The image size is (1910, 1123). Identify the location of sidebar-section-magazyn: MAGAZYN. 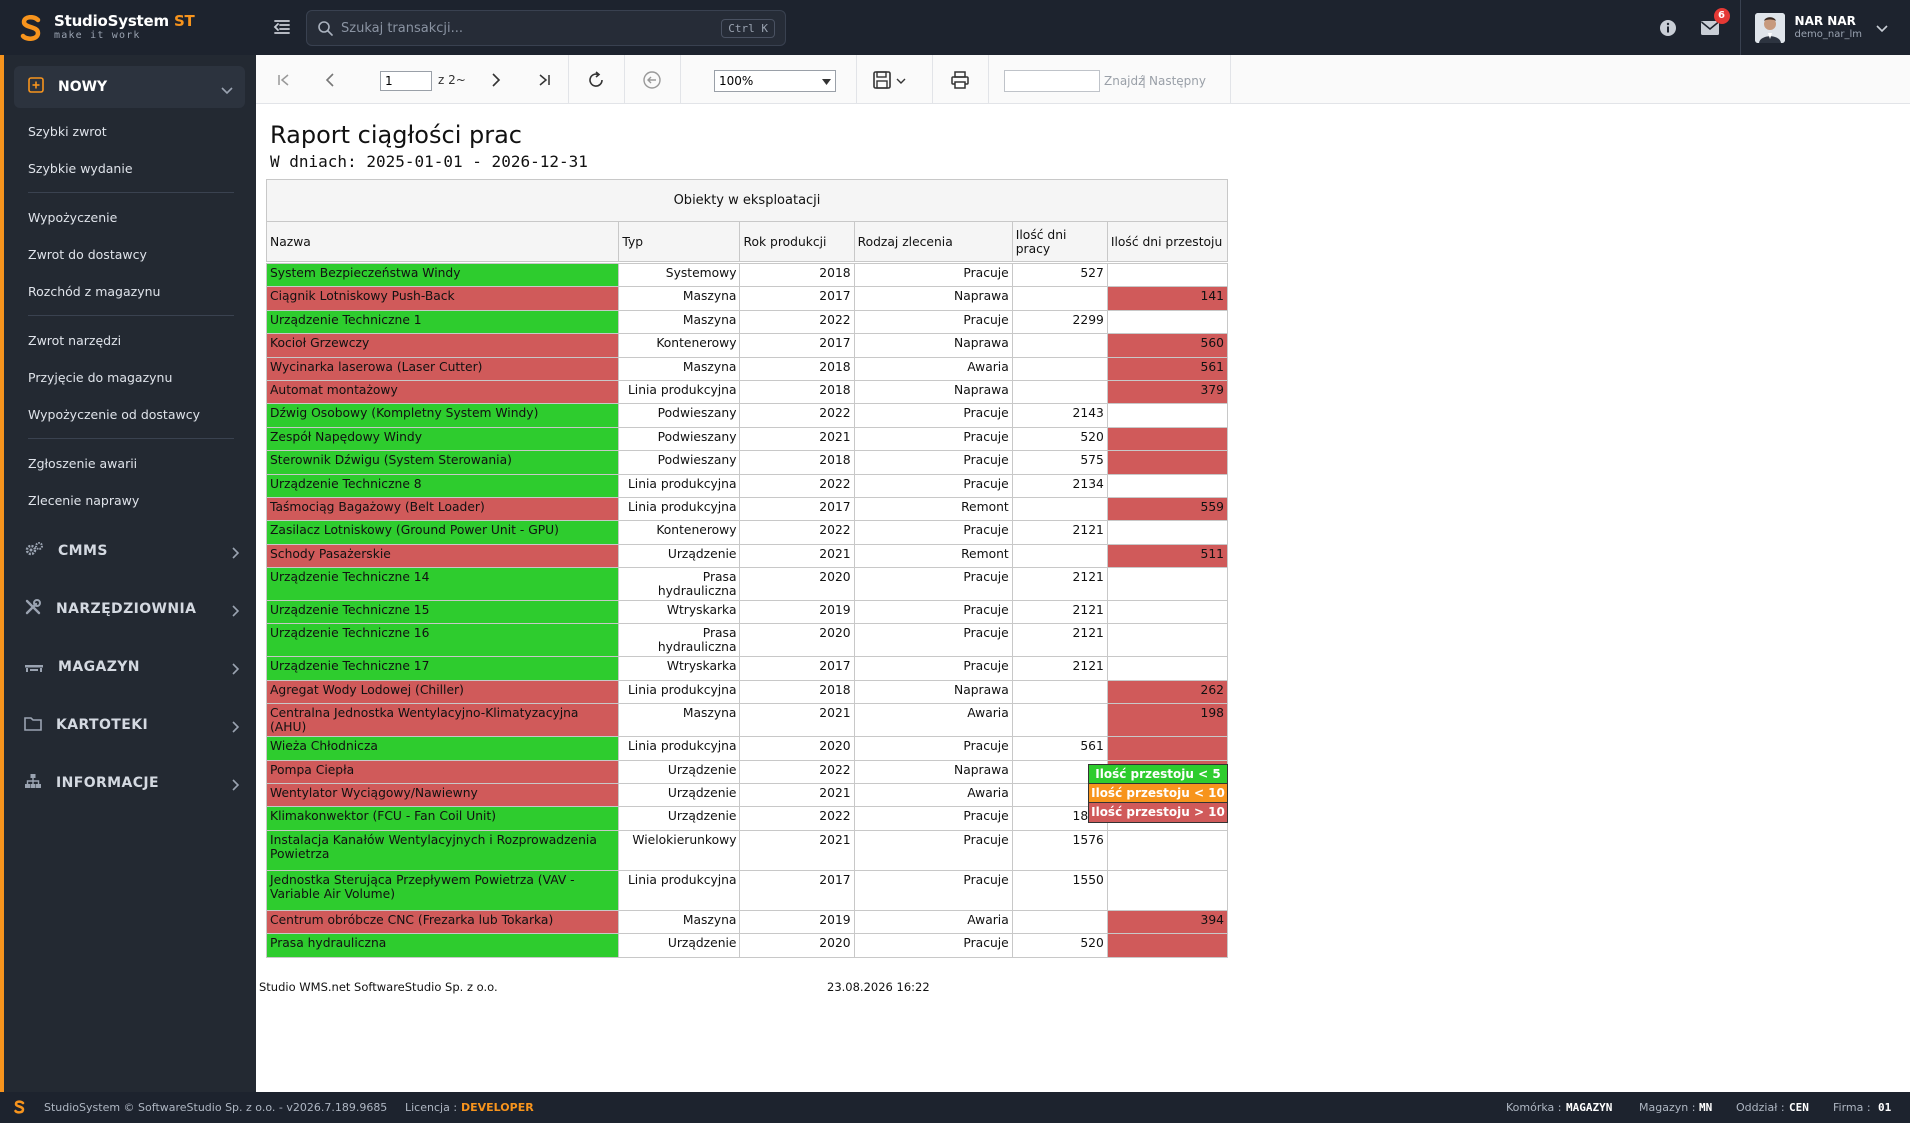
(132, 667).